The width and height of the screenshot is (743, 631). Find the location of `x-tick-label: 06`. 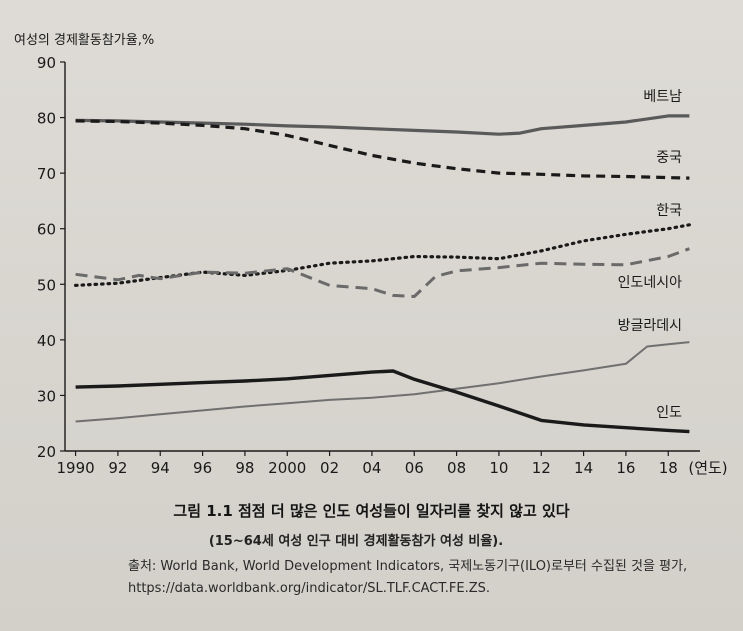

x-tick-label: 06 is located at coordinates (414, 468).